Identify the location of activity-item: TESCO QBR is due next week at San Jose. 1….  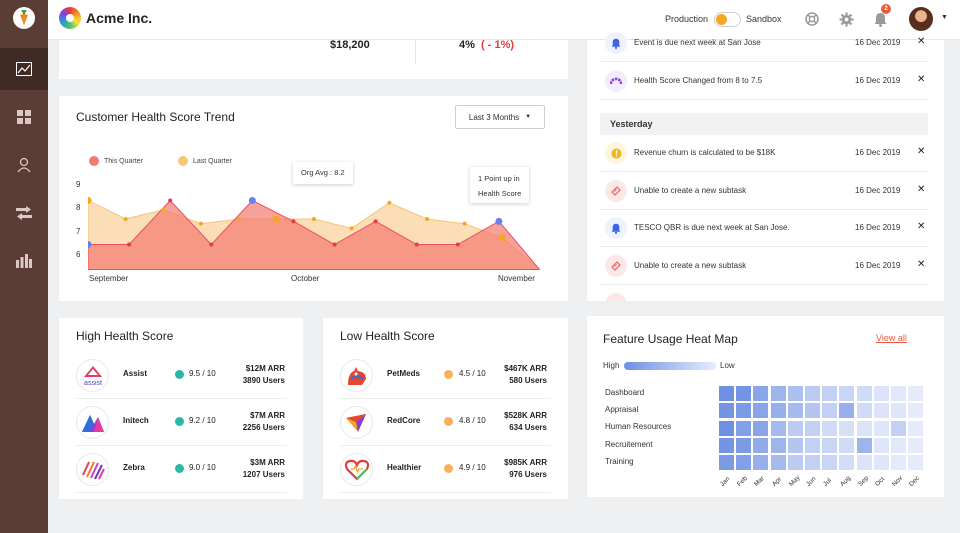
(764, 228).